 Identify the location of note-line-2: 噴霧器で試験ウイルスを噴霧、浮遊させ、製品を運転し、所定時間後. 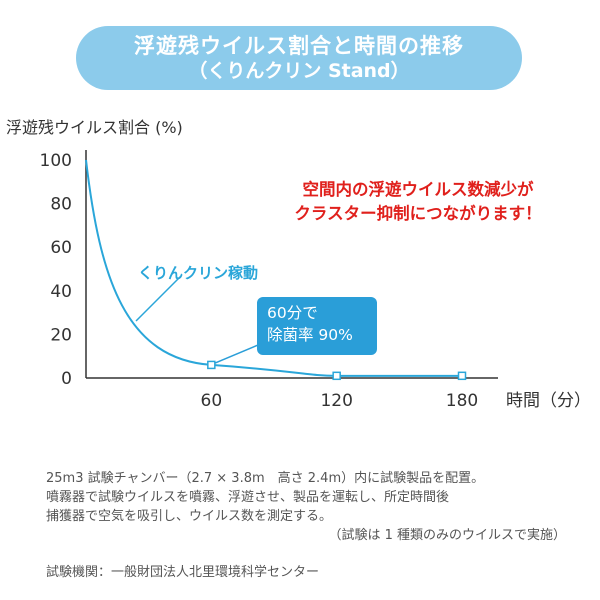
(248, 497).